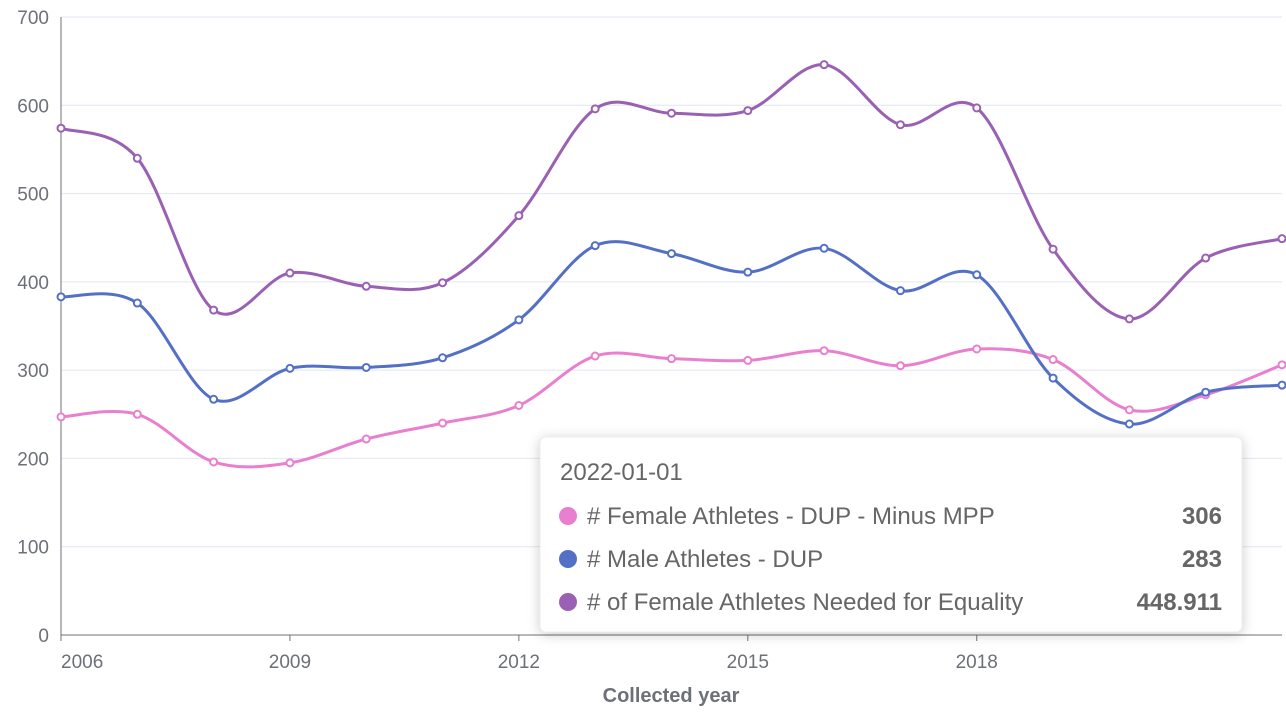 This screenshot has height=722, width=1286. What do you see at coordinates (977, 662) in the screenshot?
I see `x-tick-label: 2018` at bounding box center [977, 662].